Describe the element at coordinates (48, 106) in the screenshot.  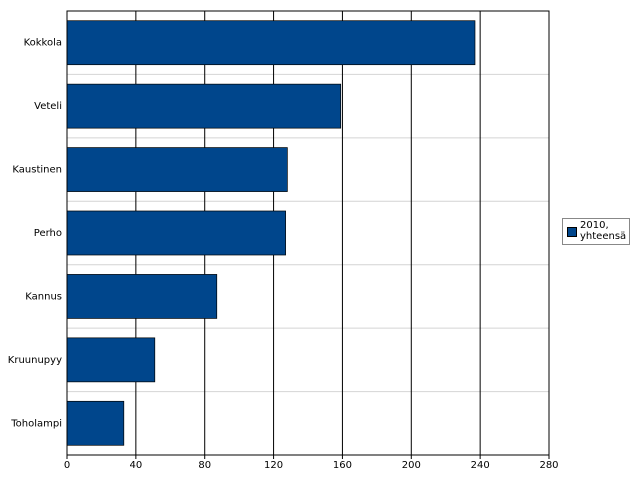
I see `y-tick-label: Veteli` at that location.